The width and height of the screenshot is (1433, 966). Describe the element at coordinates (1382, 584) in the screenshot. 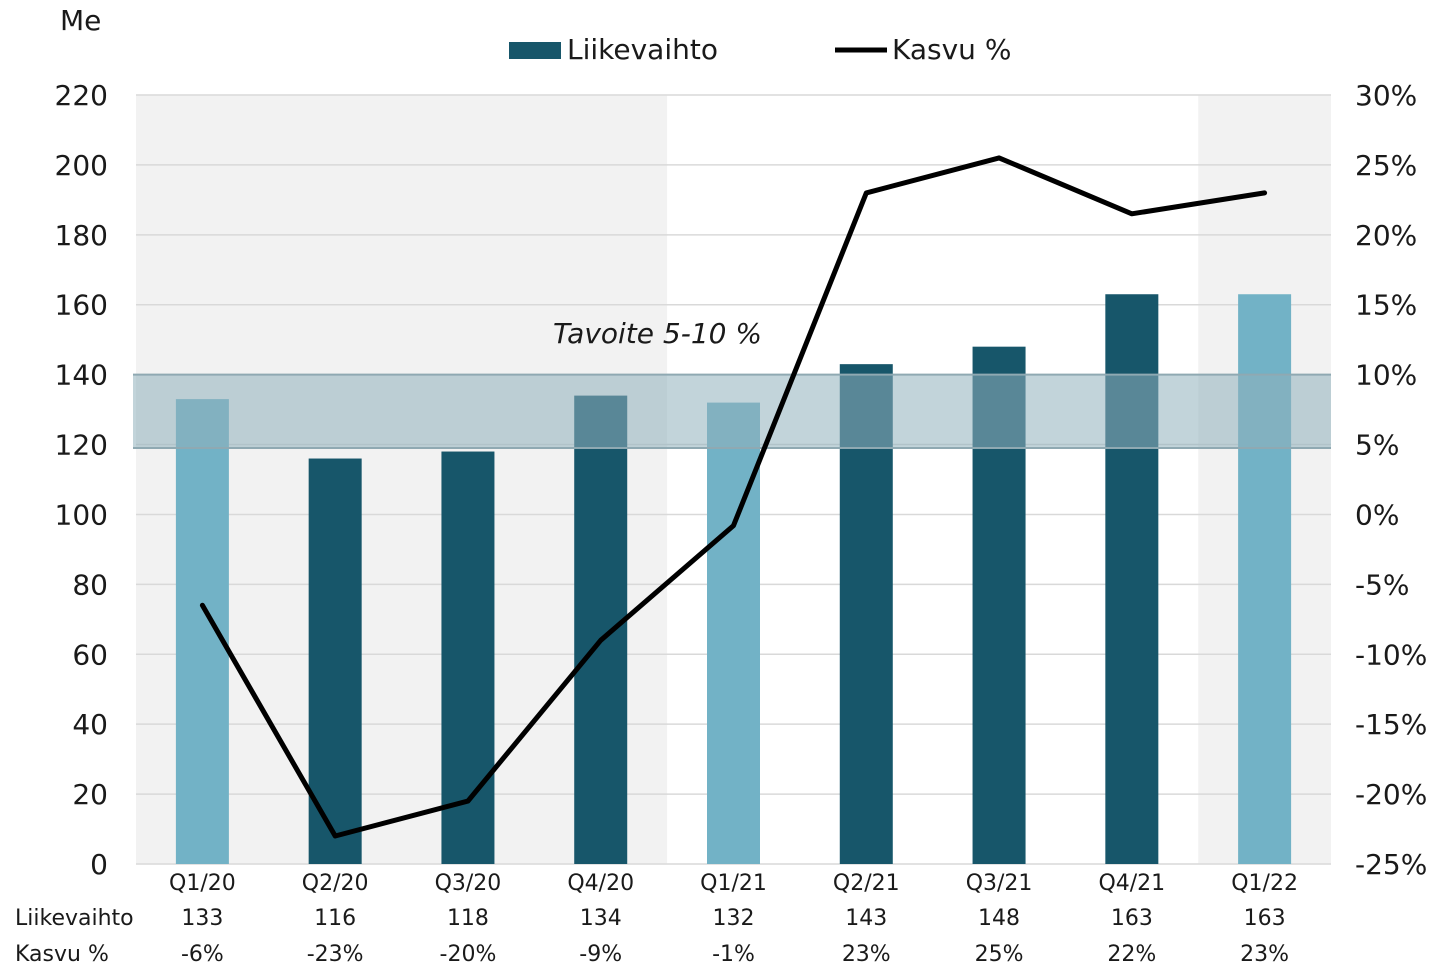

I see `y-right-tick-label: -5%` at that location.